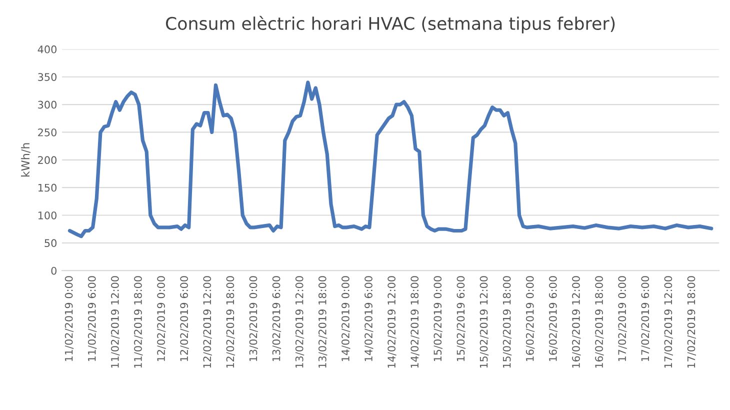 The width and height of the screenshot is (730, 410). Describe the element at coordinates (184, 319) in the screenshot. I see `x-tick-label: 12/02/2019 6:00` at that location.